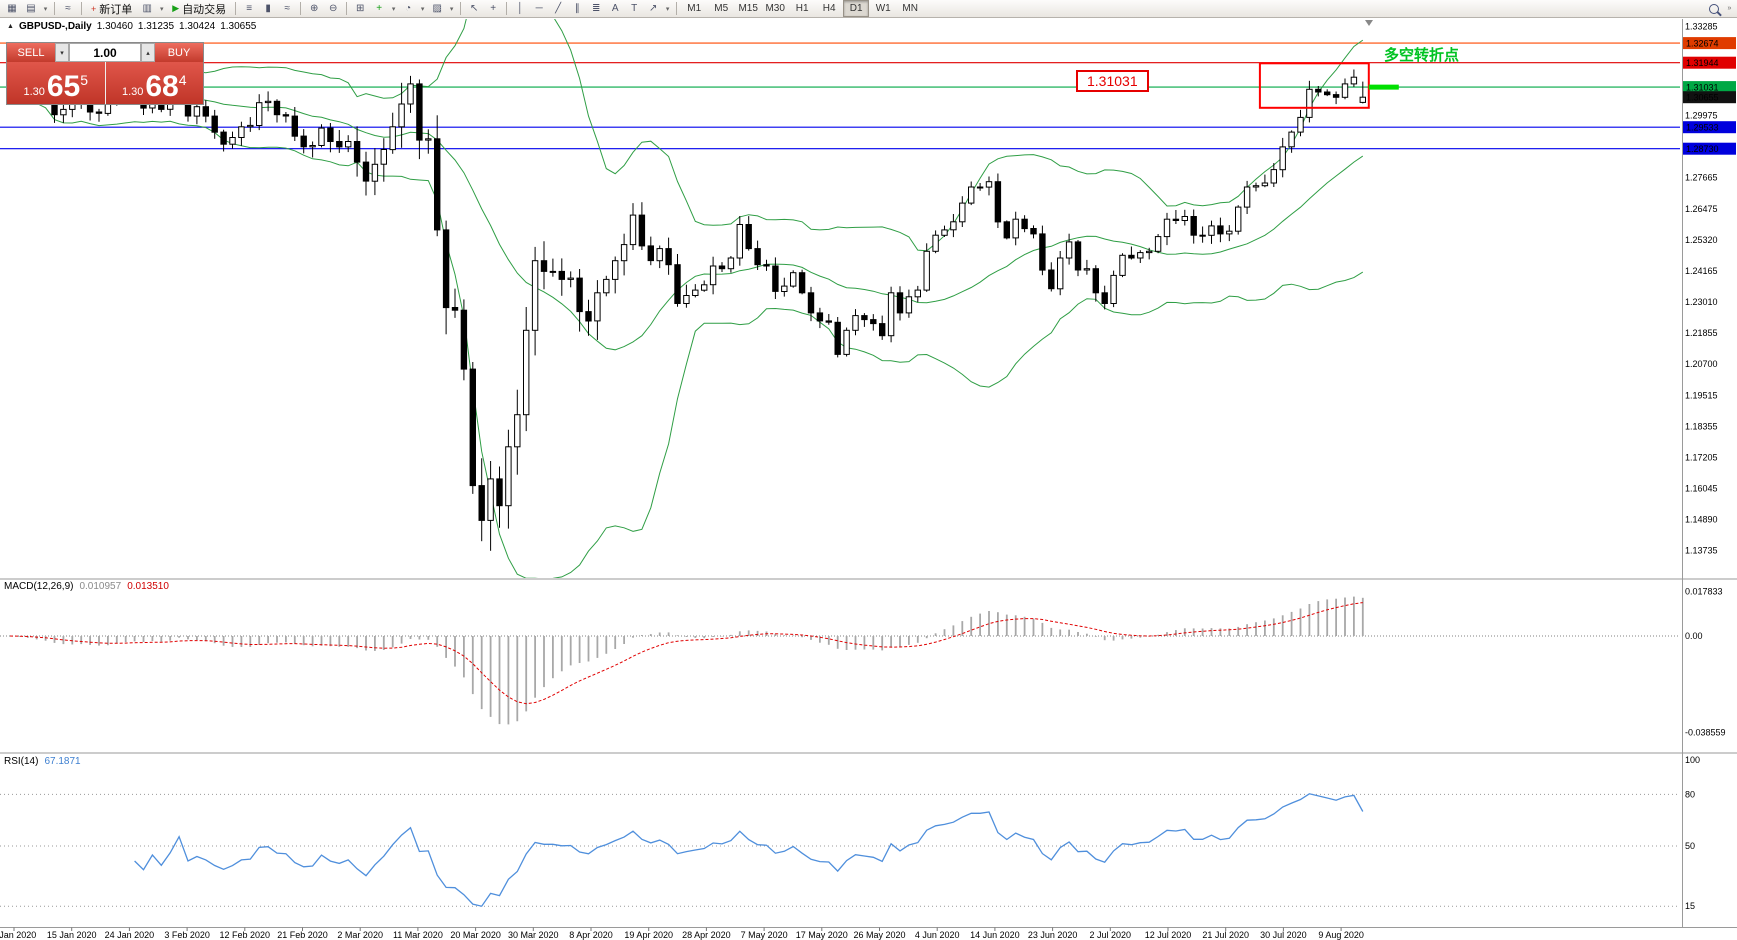 The image size is (1737, 940). What do you see at coordinates (34, 92) in the screenshot?
I see `sell-price-prefix: 1.30` at bounding box center [34, 92].